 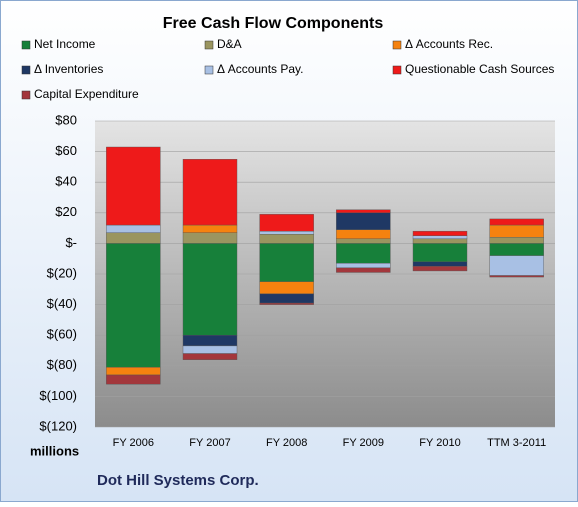 I want to click on x-tick-label: FY 2006, so click(x=133, y=443).